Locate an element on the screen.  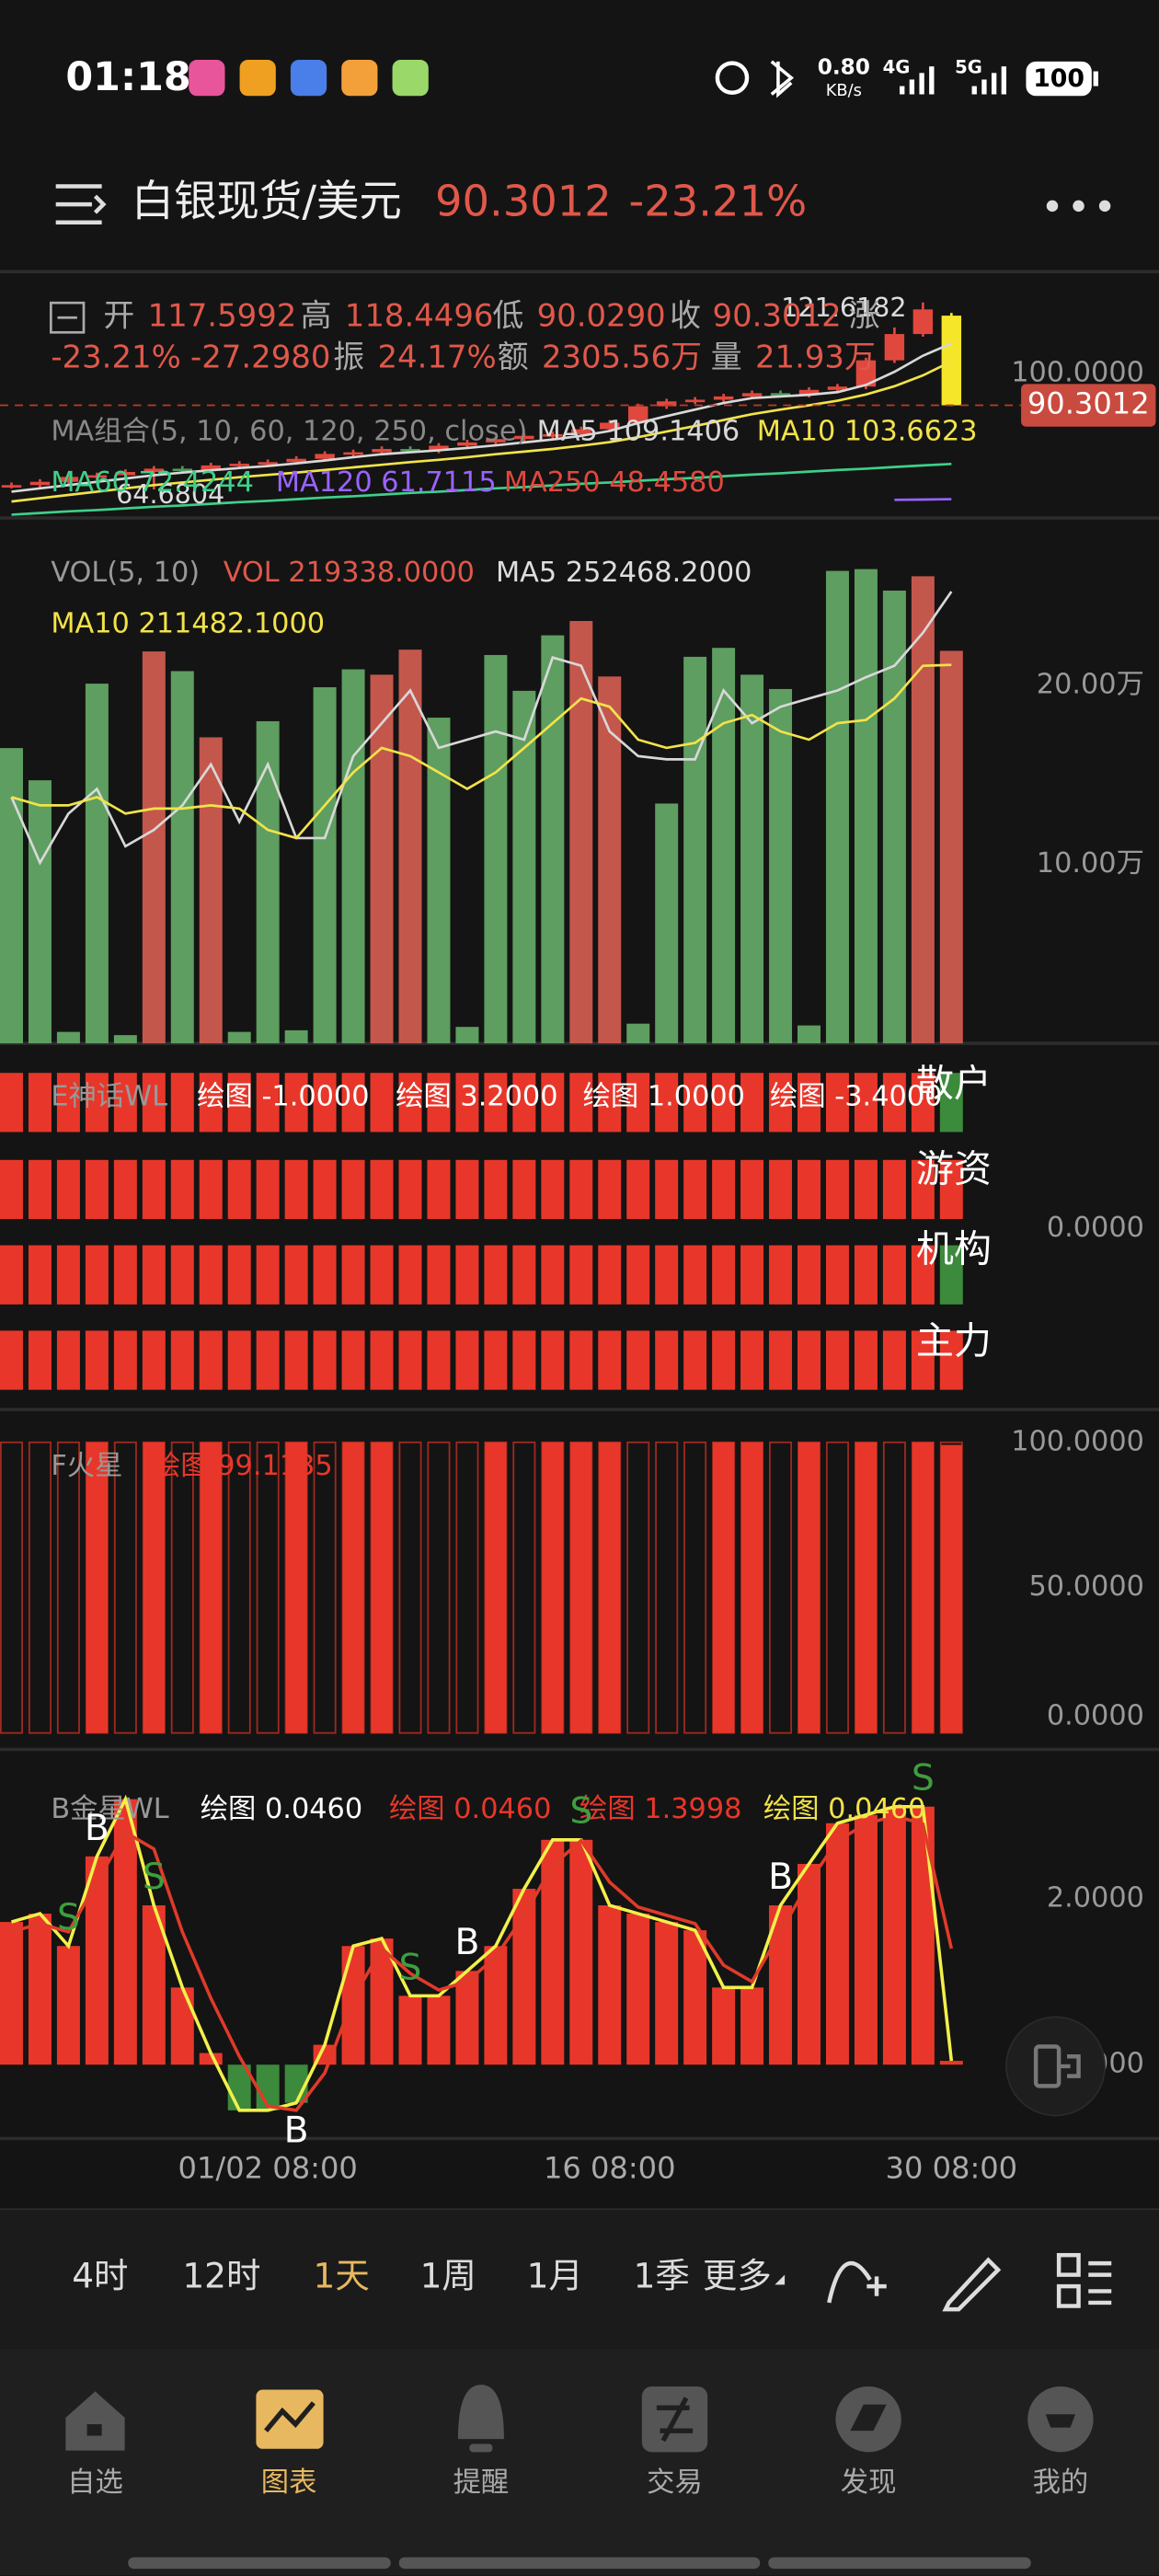
nav-tab: 我的 is located at coordinates (1061, 2483).